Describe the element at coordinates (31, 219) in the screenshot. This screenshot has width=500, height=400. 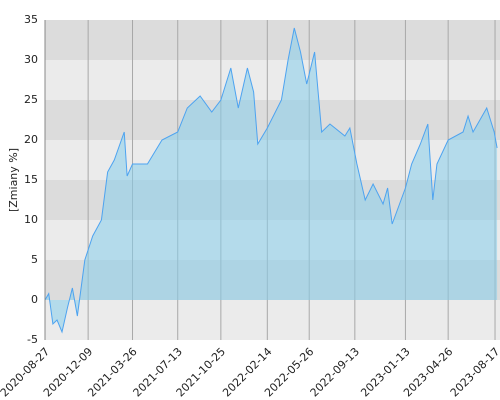
I see `y-tick-label: 10` at that location.